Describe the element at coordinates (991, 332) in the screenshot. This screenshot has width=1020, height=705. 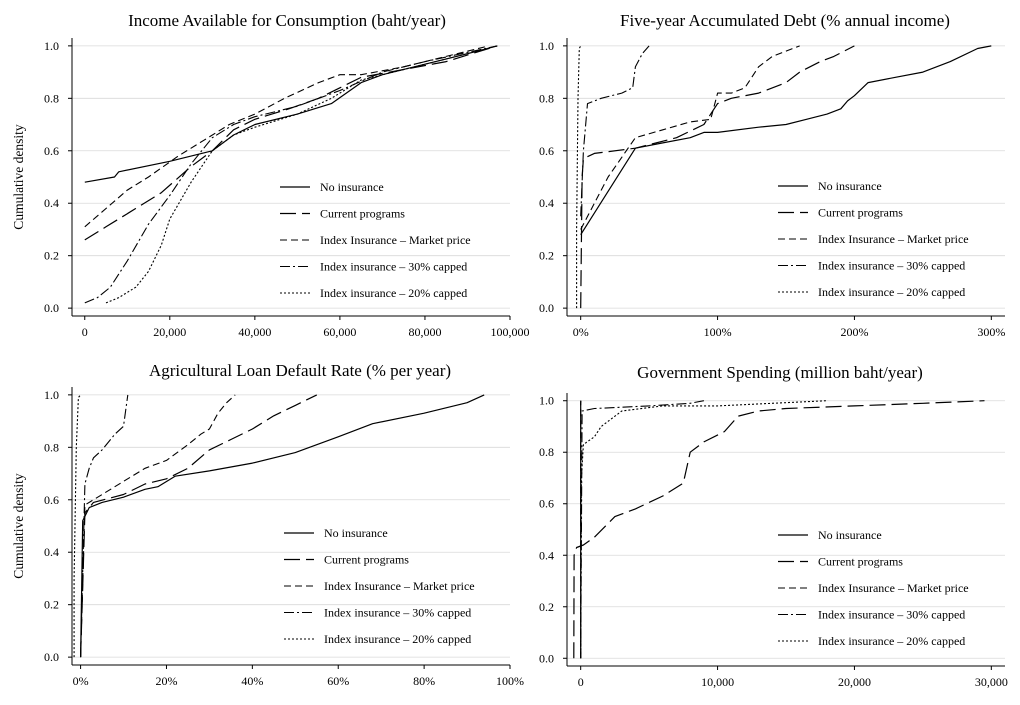
I see `x-tick-label: 300%` at that location.